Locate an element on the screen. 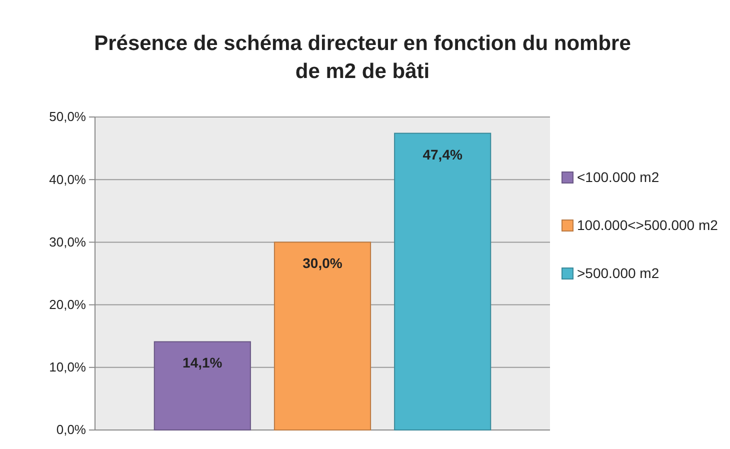 This screenshot has width=730, height=449. y-tick-label: 20,0% is located at coordinates (67, 304).